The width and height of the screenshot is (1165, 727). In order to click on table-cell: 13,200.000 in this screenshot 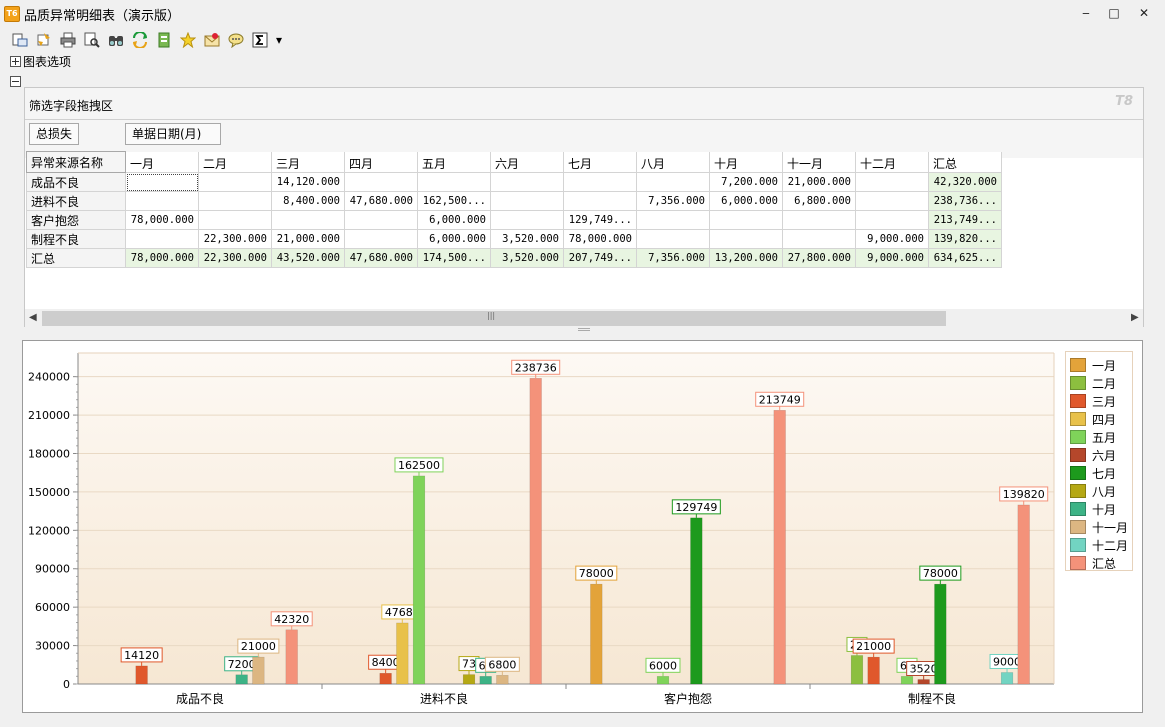, I will do `click(746, 258)`.